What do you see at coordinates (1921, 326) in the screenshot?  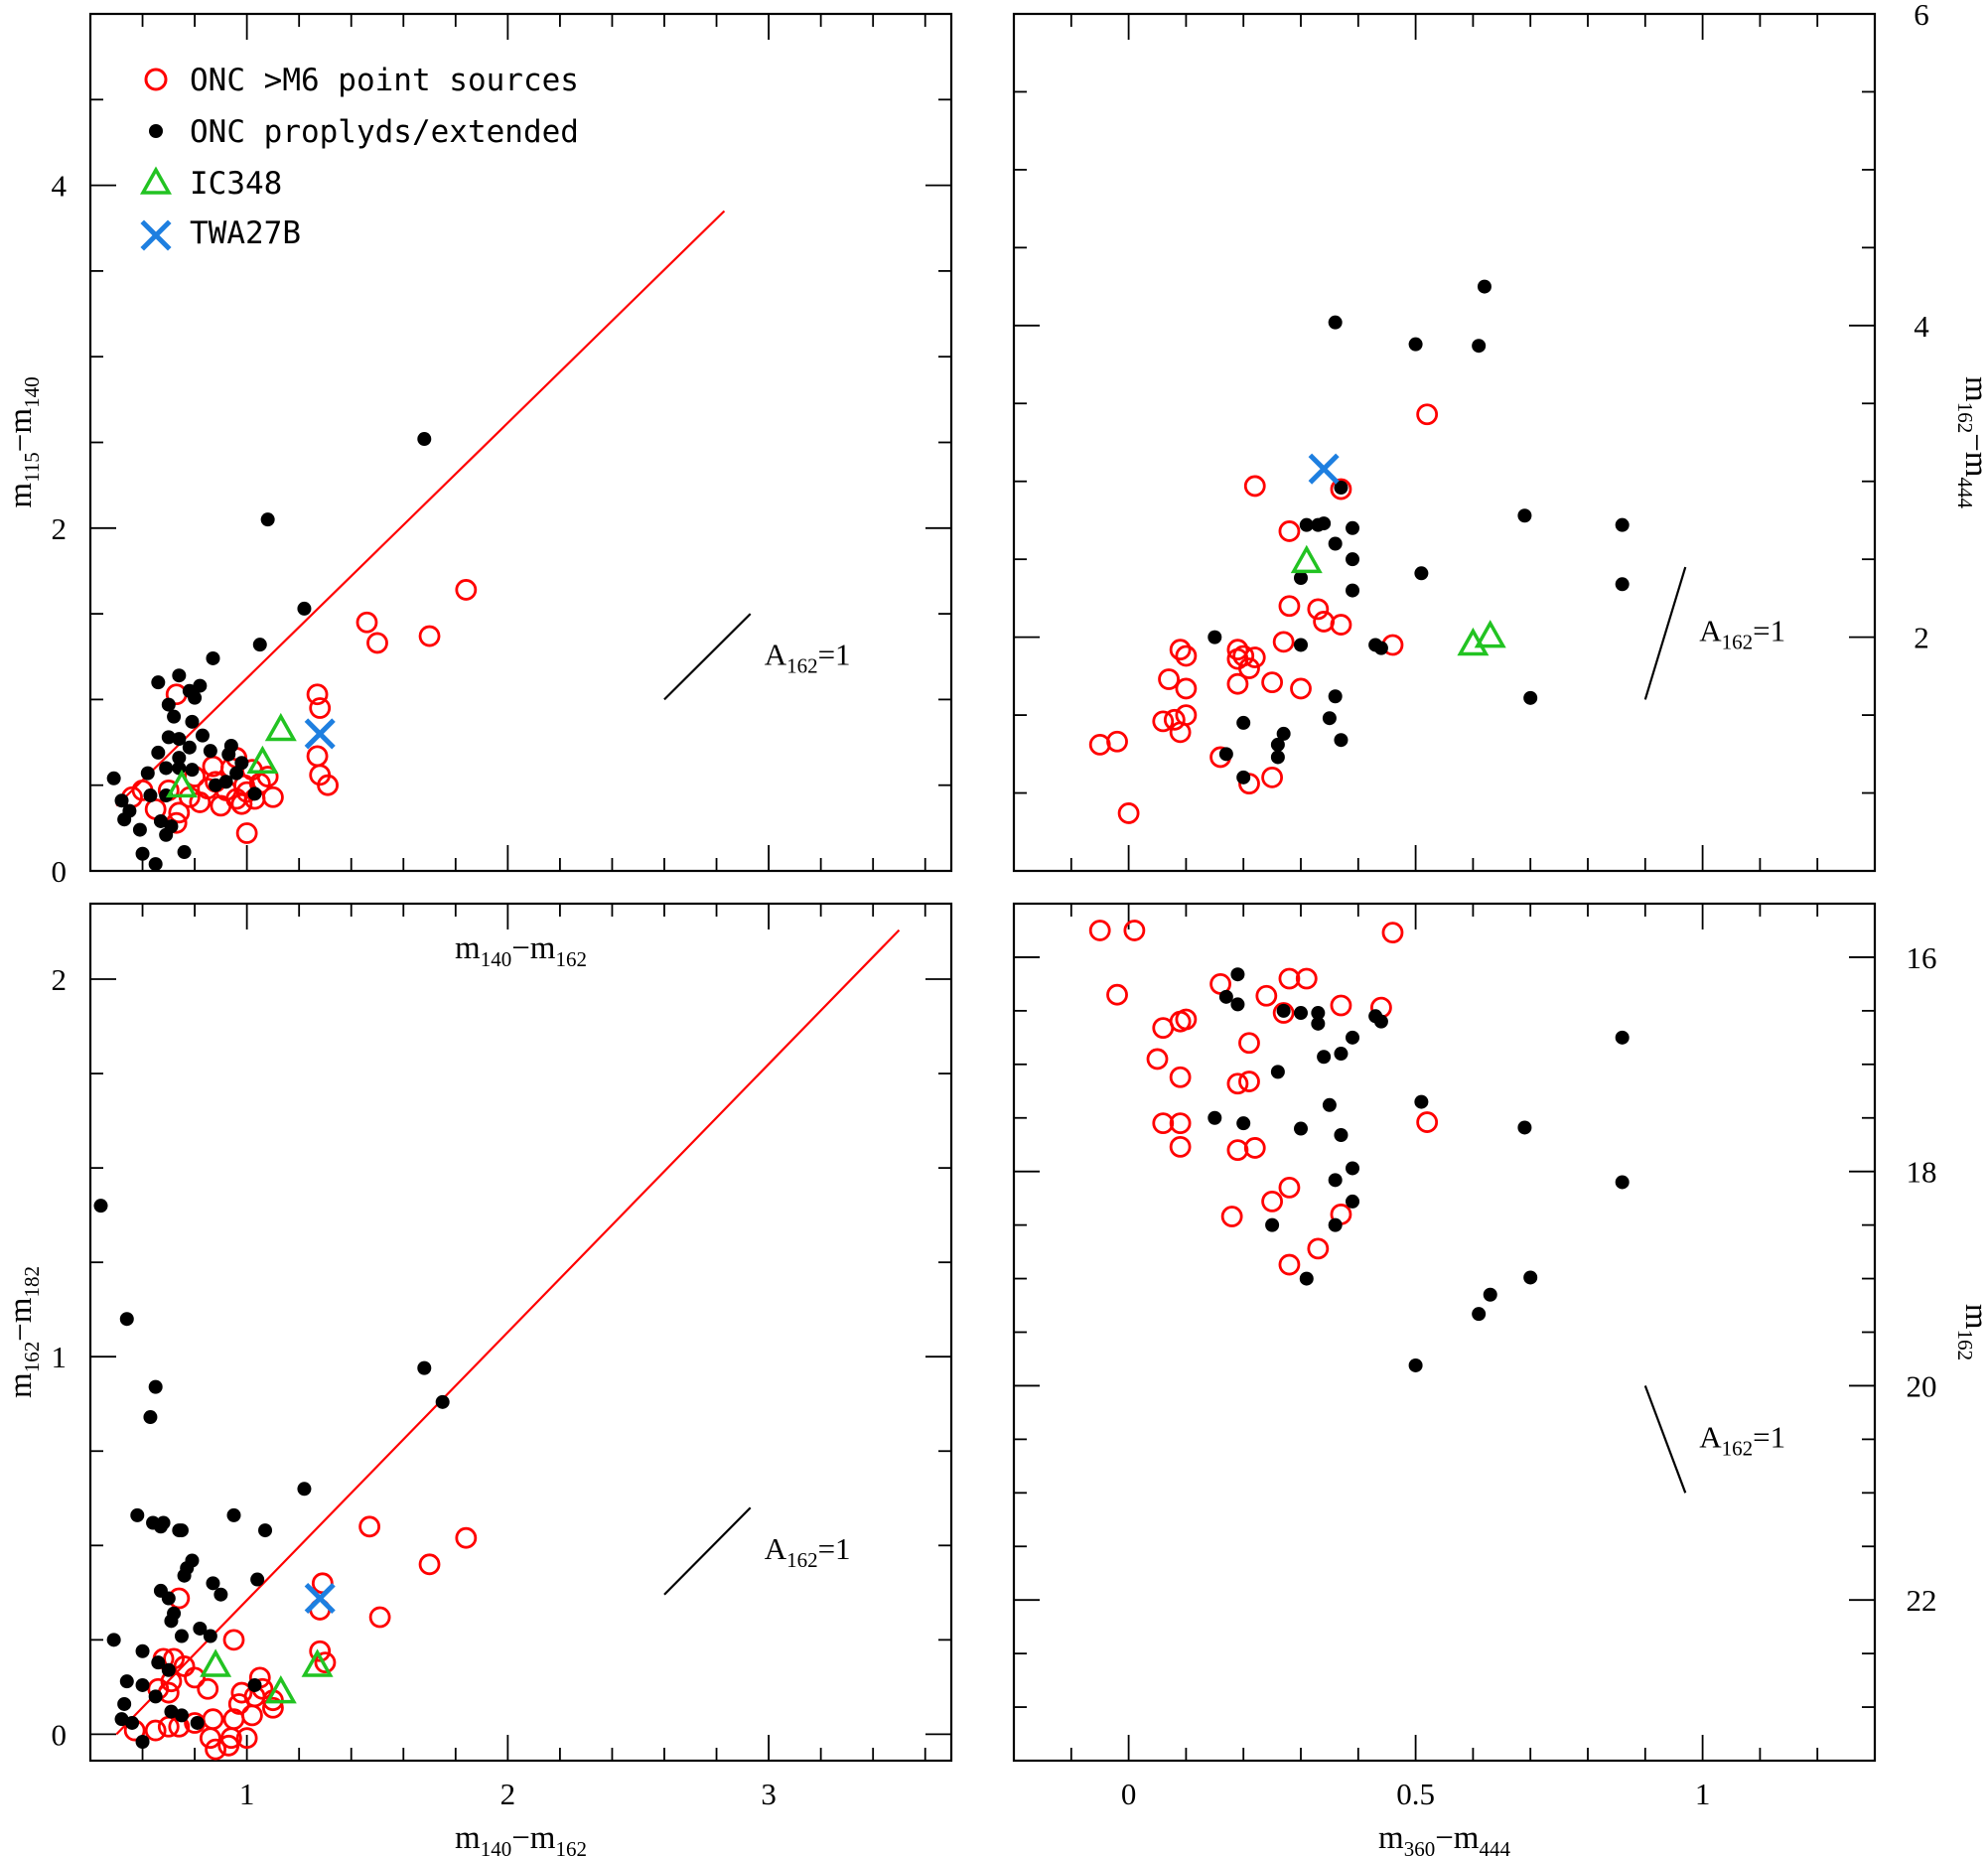 I see `y-tick-label: 4` at bounding box center [1921, 326].